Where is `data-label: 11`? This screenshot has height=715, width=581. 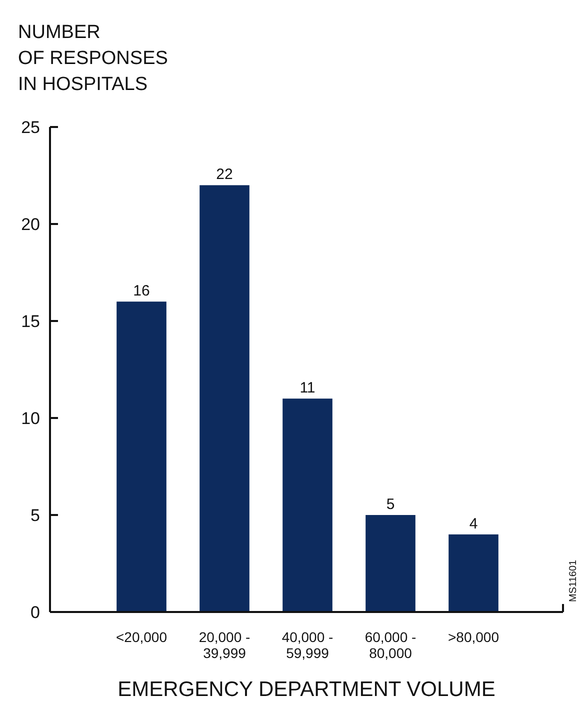
data-label: 11 is located at coordinates (308, 388).